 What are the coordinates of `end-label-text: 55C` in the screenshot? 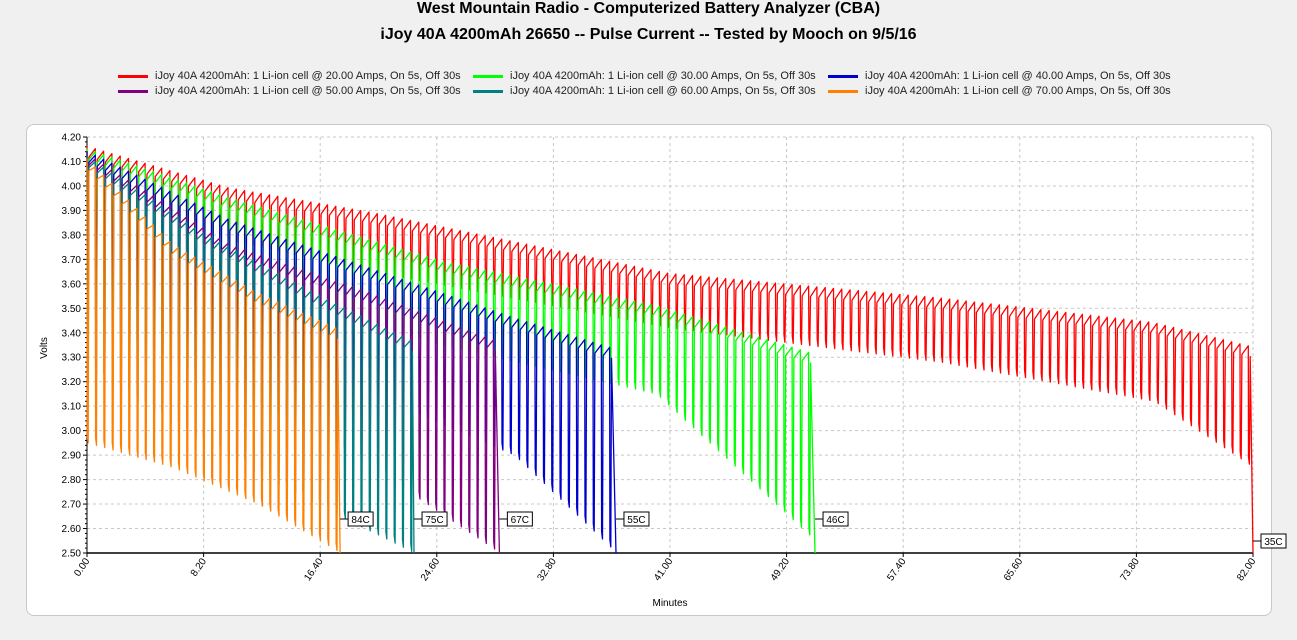 It's located at (636, 520).